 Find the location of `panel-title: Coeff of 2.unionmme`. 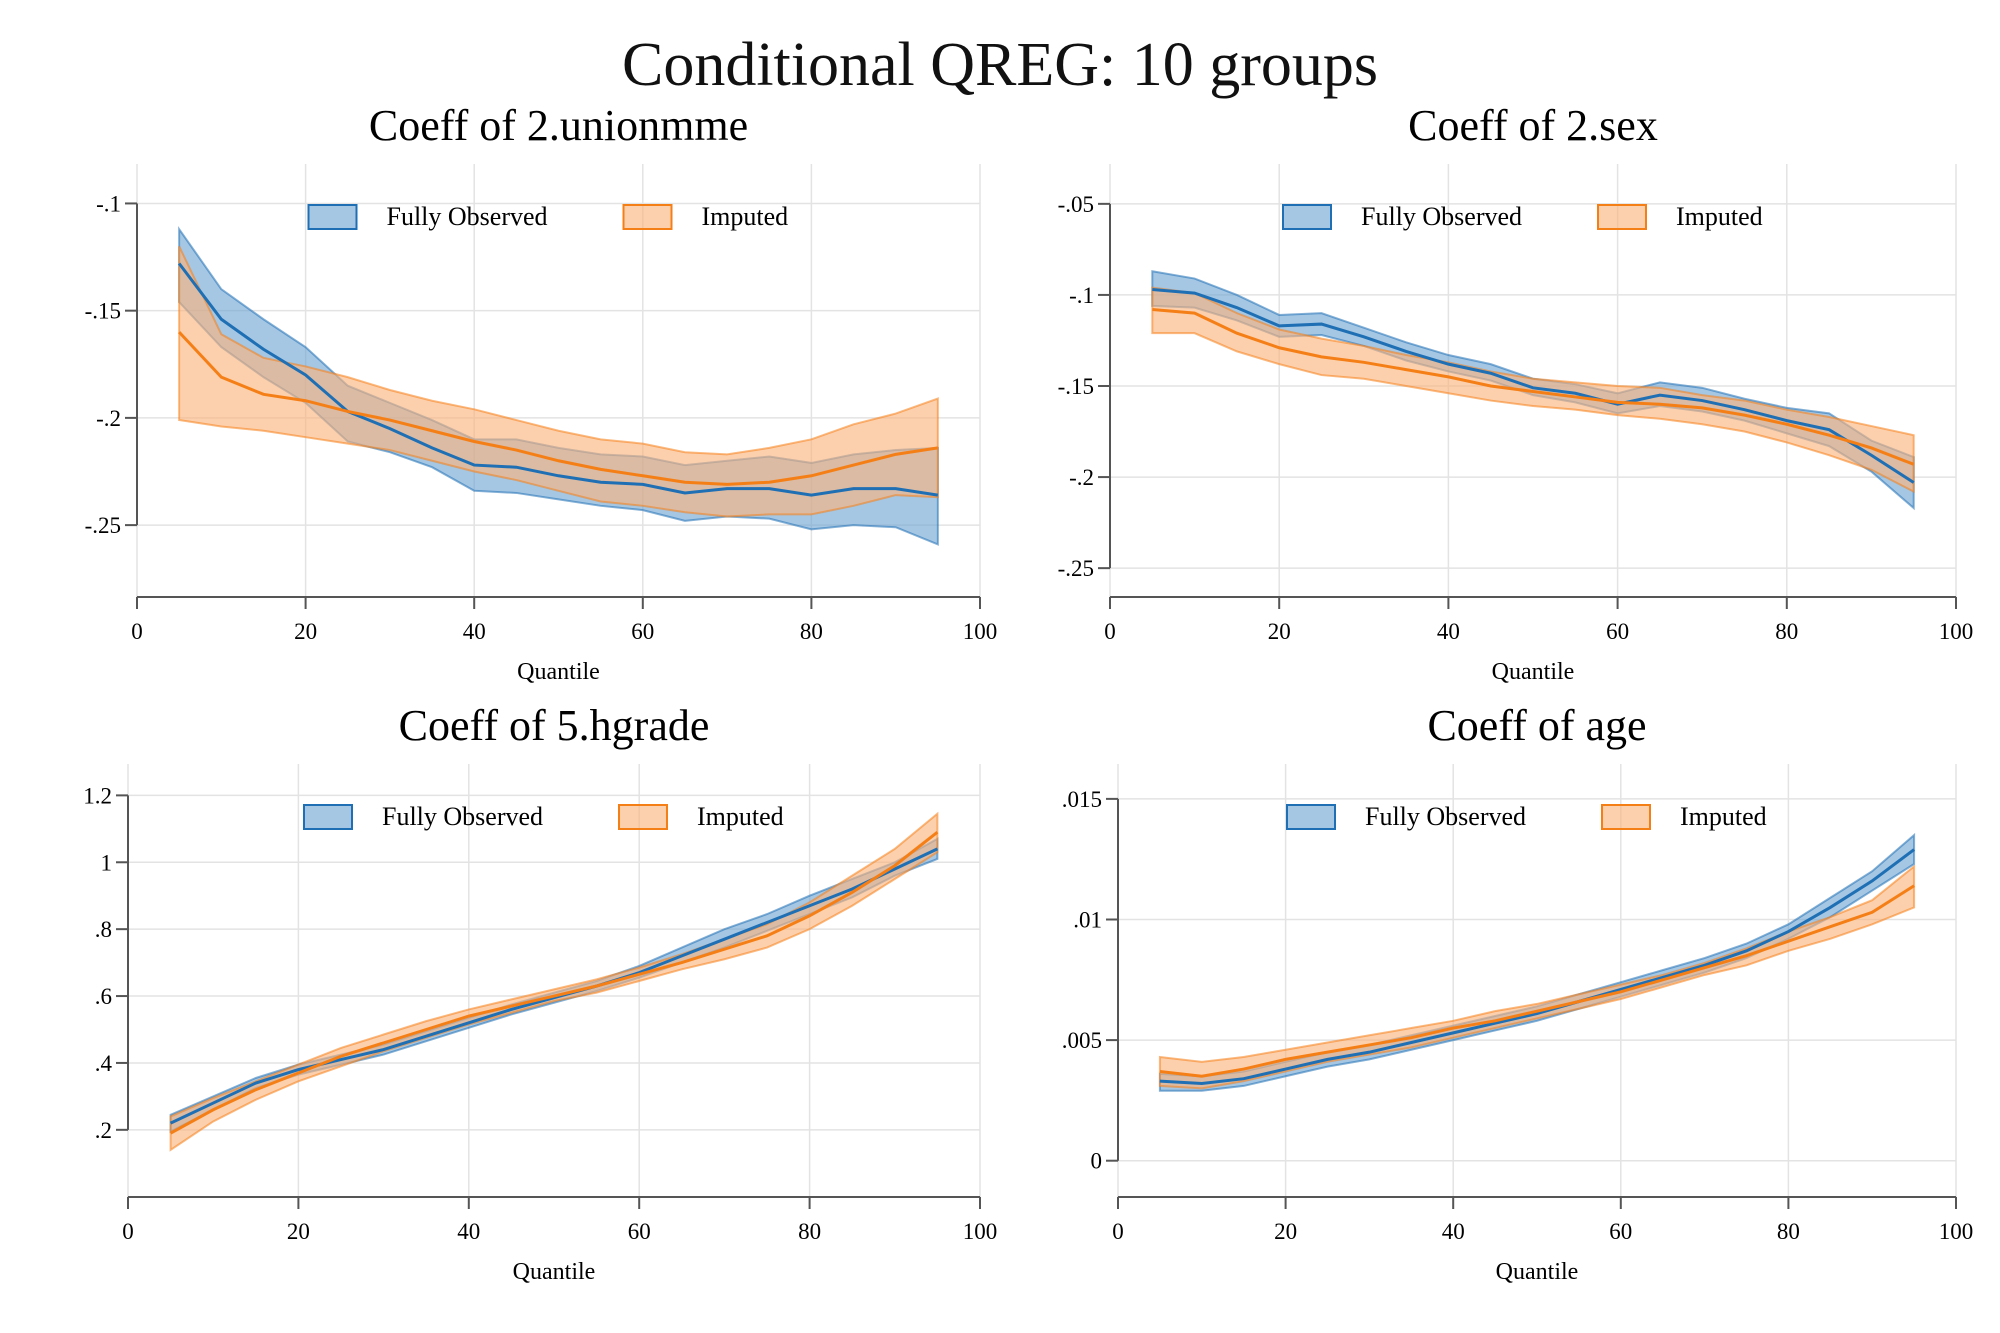

panel-title: Coeff of 2.unionmme is located at coordinates (558, 125).